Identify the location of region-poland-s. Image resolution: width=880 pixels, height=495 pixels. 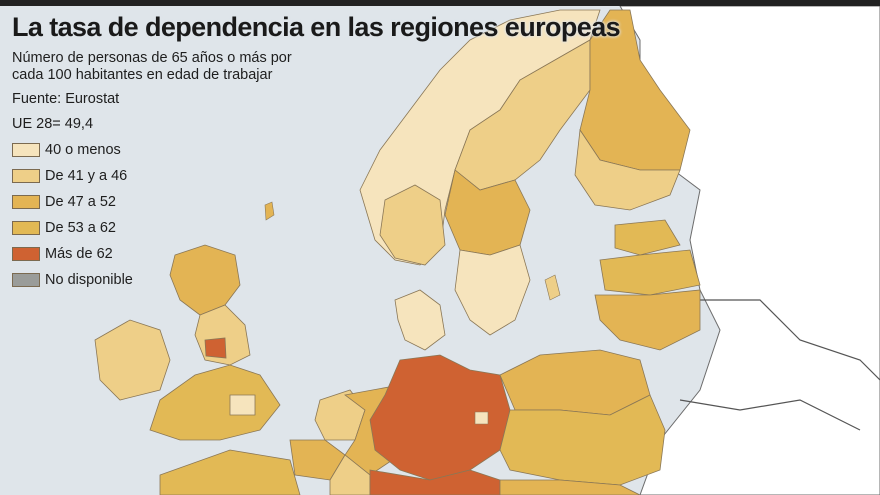
(582, 440).